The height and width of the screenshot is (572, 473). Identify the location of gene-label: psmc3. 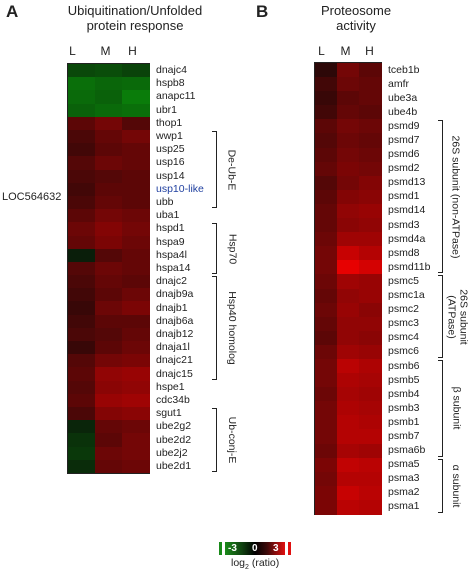
(403, 323).